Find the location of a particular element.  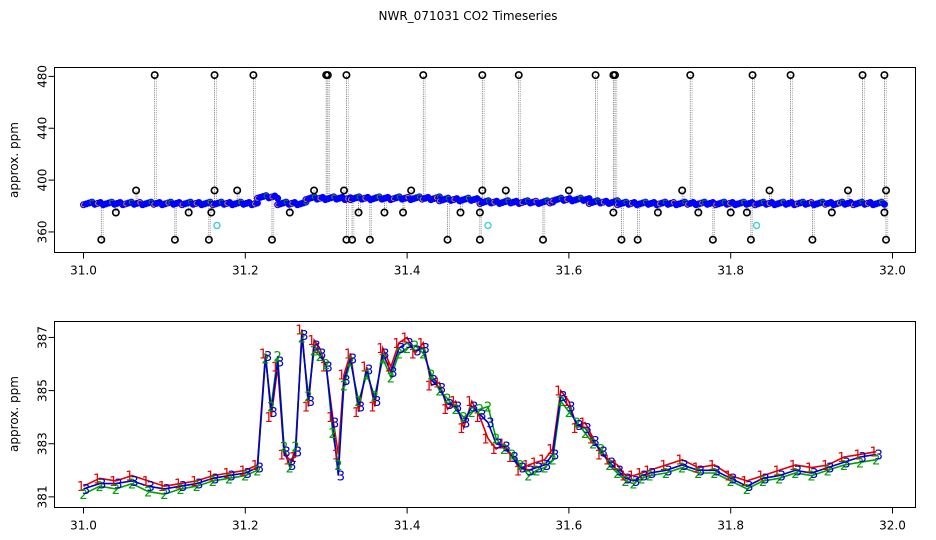

top-y-tick-label: 480 is located at coordinates (43, 76).